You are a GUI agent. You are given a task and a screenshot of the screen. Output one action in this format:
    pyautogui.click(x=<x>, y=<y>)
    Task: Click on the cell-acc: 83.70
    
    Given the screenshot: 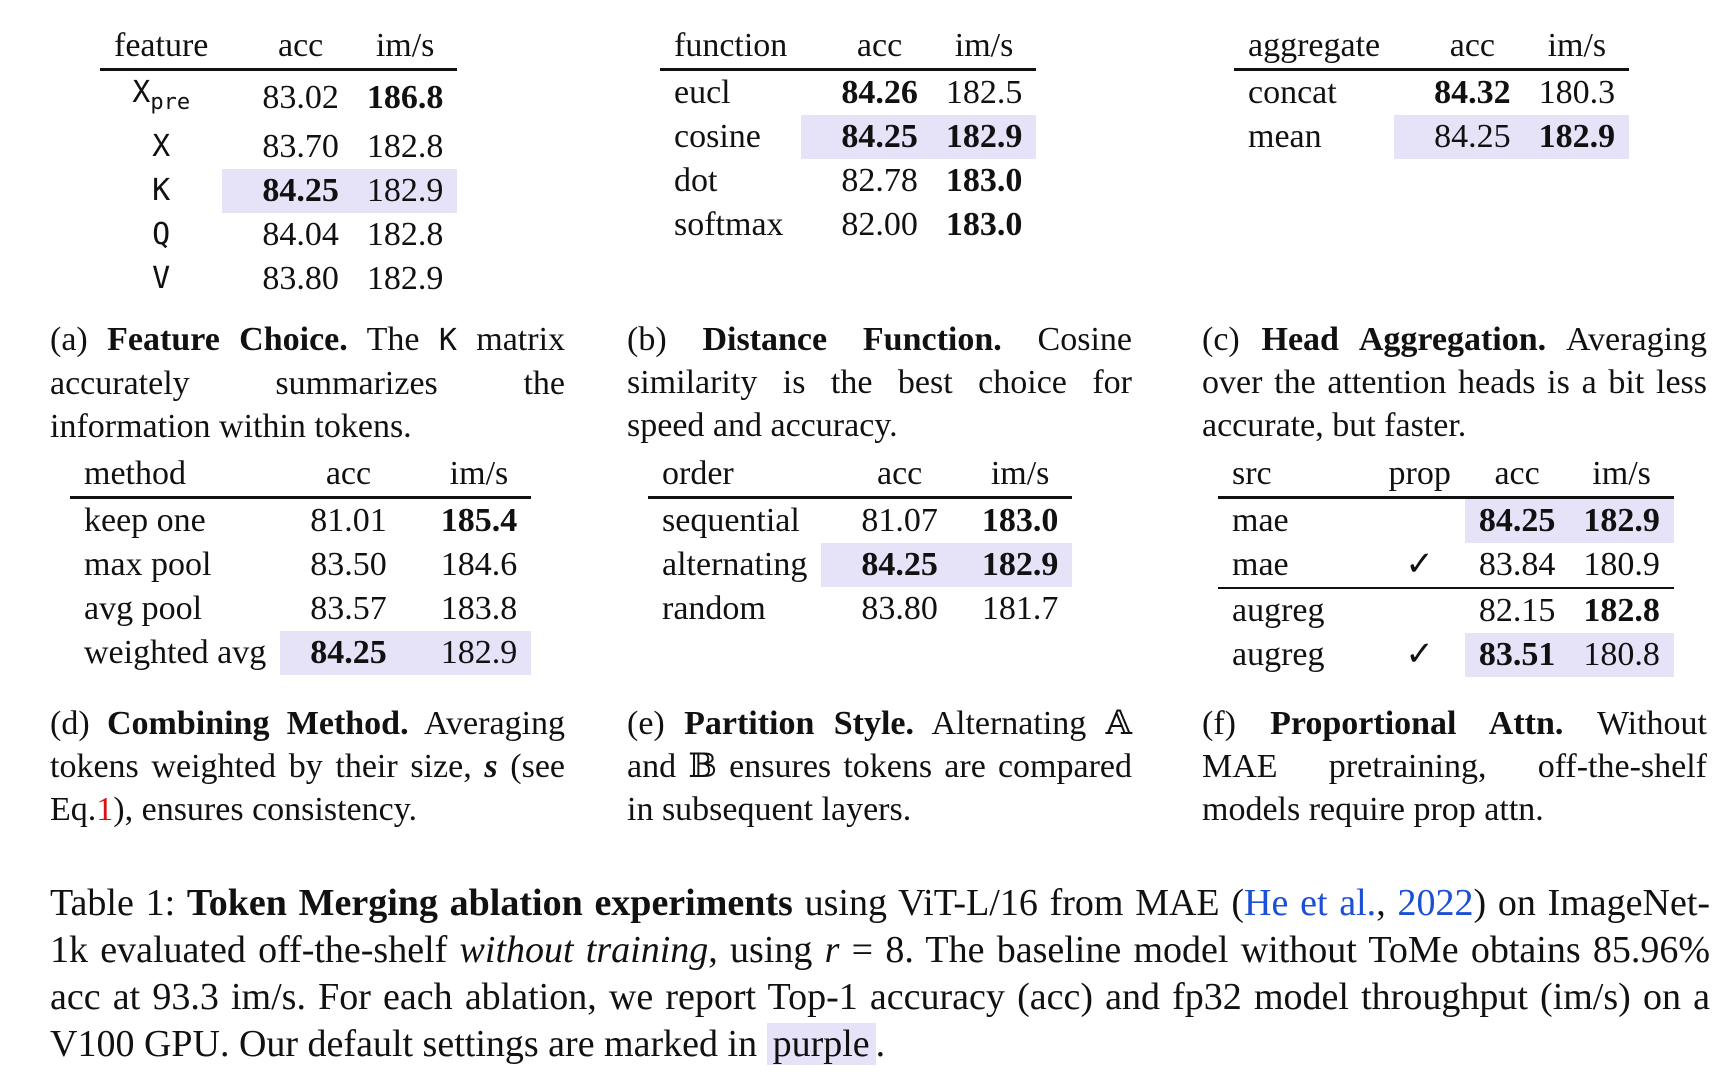 What is the action you would take?
    pyautogui.click(x=300, y=146)
    